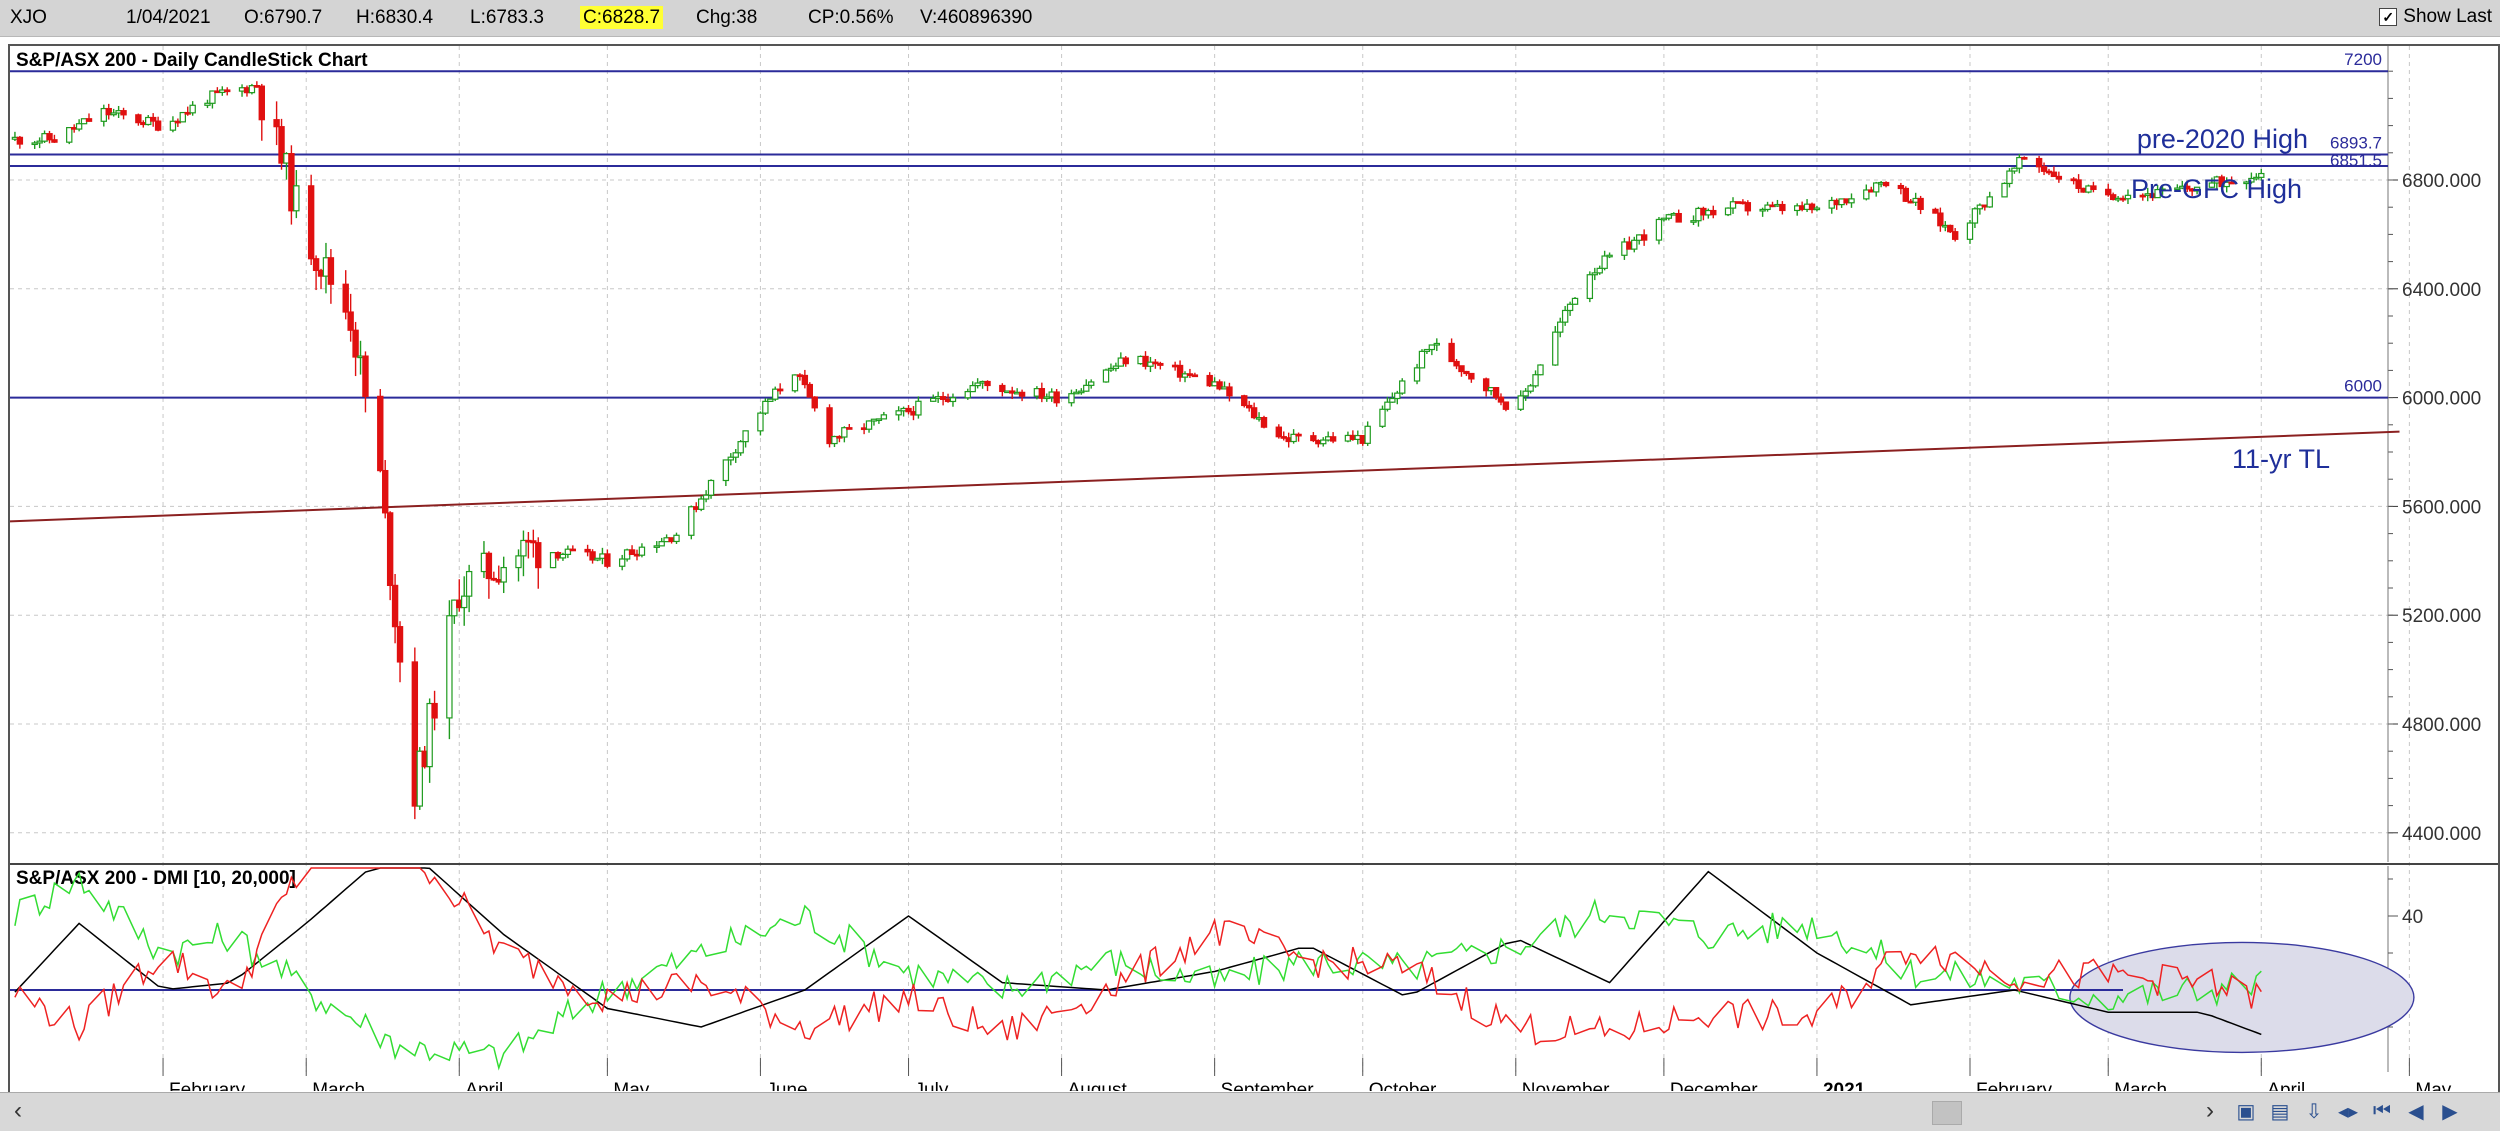  What do you see at coordinates (28, 17) in the screenshot?
I see `symbol-label: XJO` at bounding box center [28, 17].